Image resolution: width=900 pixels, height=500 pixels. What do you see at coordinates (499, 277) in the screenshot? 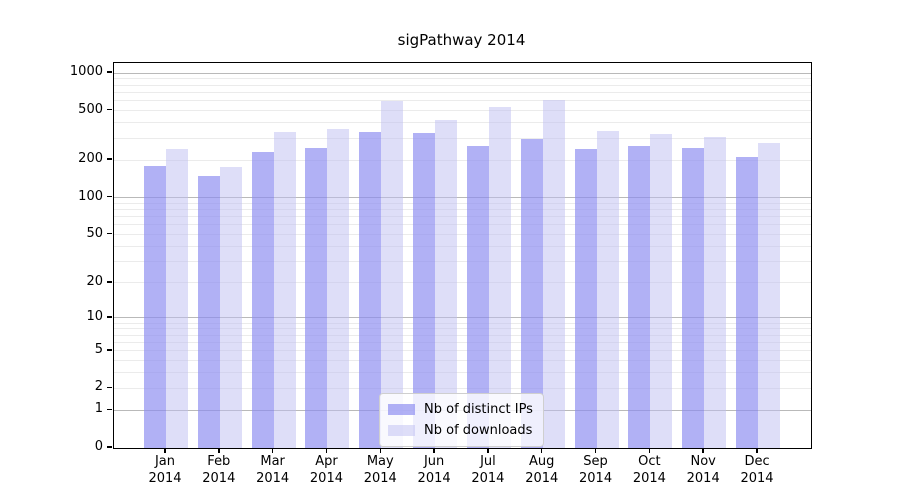
I see `bar-jul-nb-of-downloads` at bounding box center [499, 277].